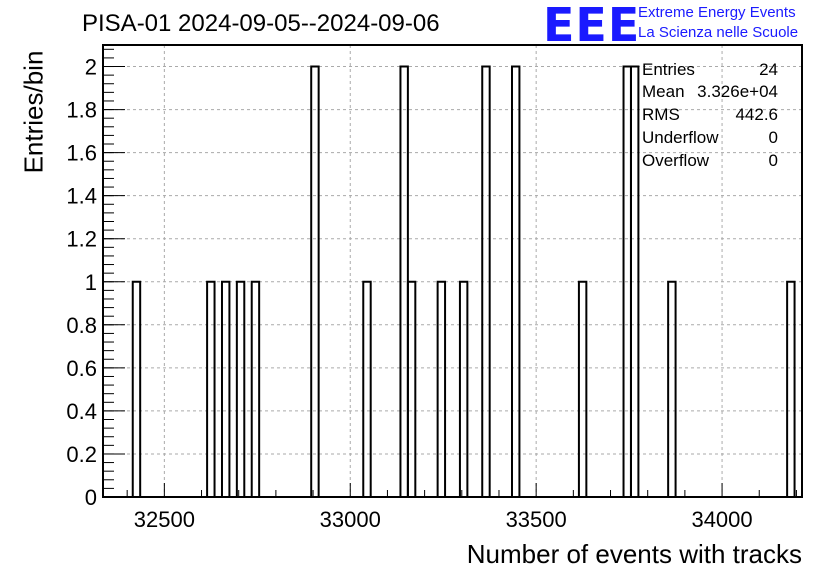 Image resolution: width=836 pixels, height=572 pixels. Describe the element at coordinates (81, 110) in the screenshot. I see `y-tick-label: 1.8` at that location.